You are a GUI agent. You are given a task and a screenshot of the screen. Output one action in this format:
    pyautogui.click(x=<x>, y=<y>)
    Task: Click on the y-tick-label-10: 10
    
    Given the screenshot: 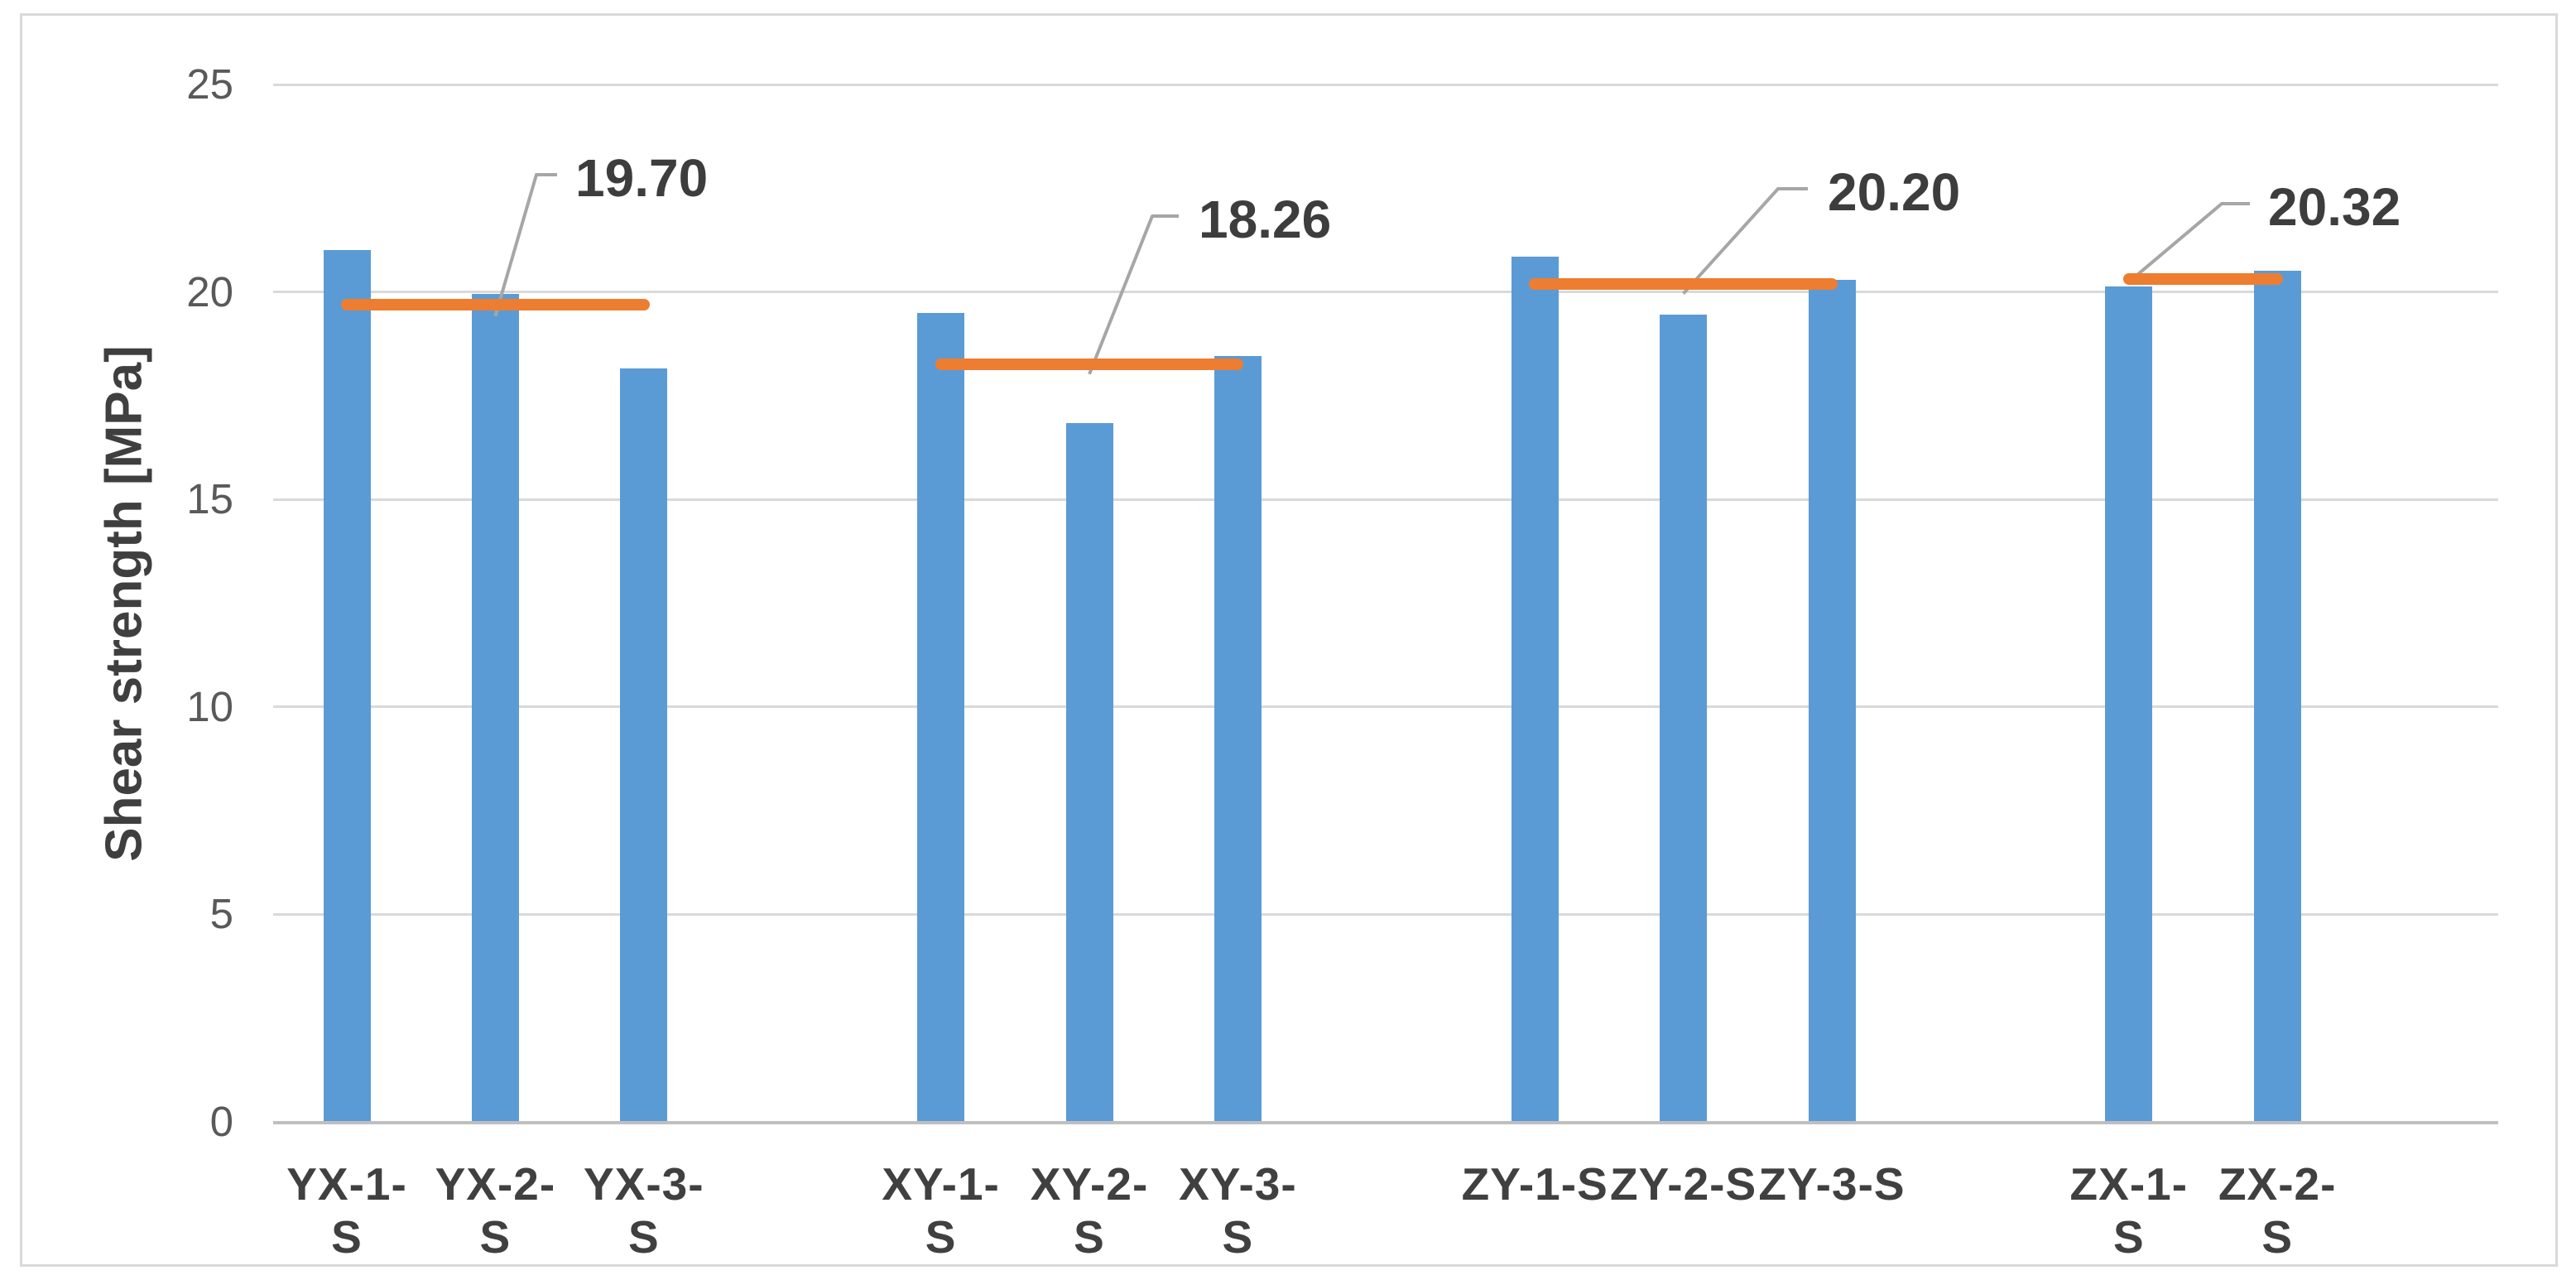 What is the action you would take?
    pyautogui.click(x=209, y=706)
    